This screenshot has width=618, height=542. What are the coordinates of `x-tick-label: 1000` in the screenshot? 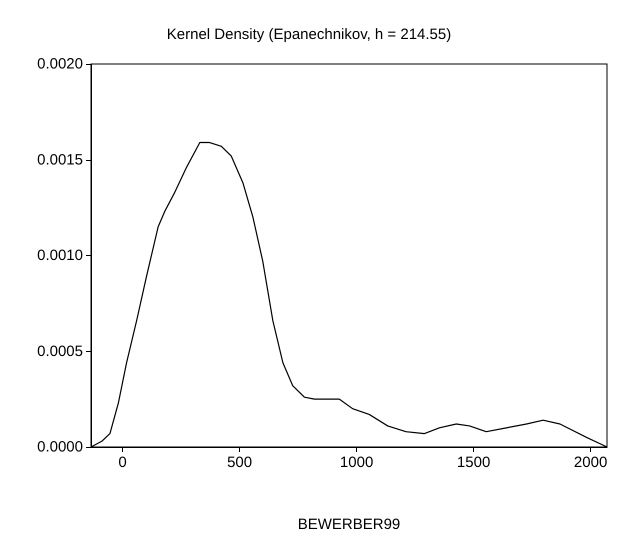 It's located at (357, 462).